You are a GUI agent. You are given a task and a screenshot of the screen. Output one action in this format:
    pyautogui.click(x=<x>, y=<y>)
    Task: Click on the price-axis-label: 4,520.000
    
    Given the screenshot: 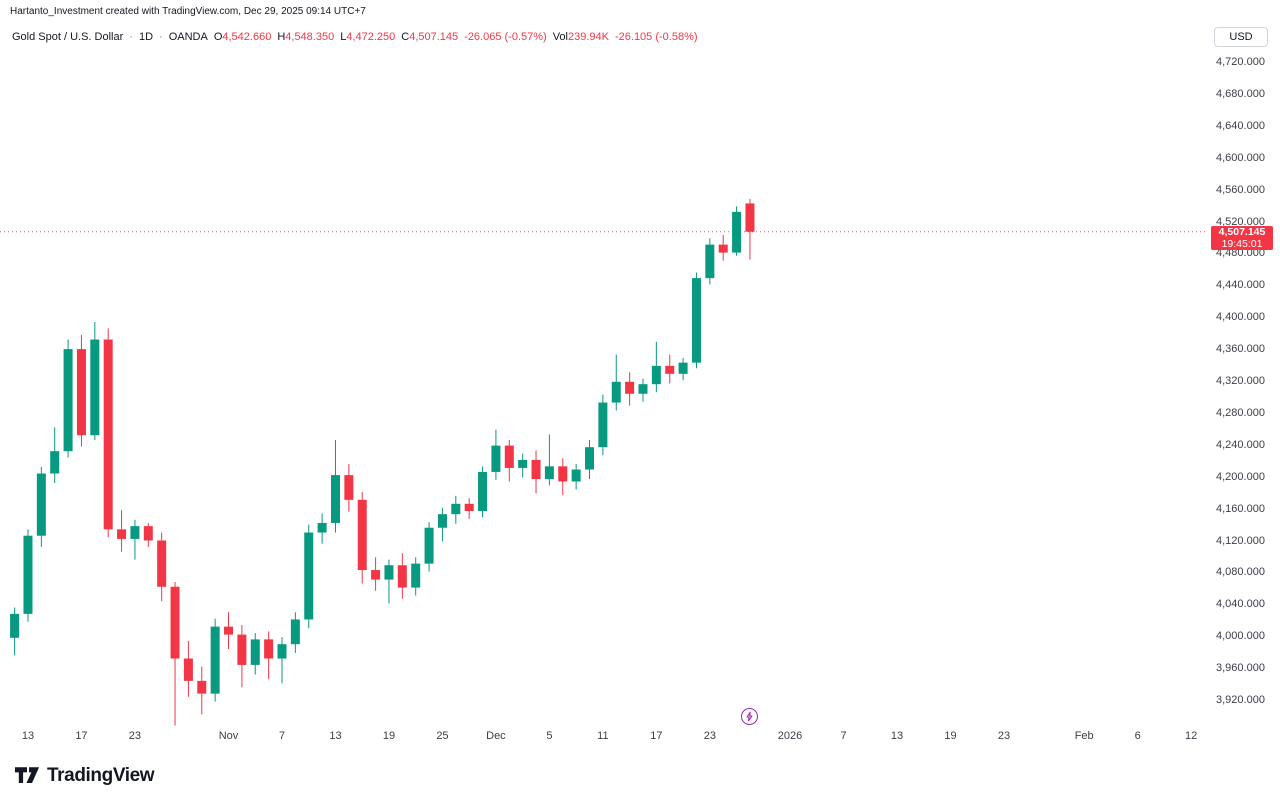 What is the action you would take?
    pyautogui.click(x=1240, y=221)
    